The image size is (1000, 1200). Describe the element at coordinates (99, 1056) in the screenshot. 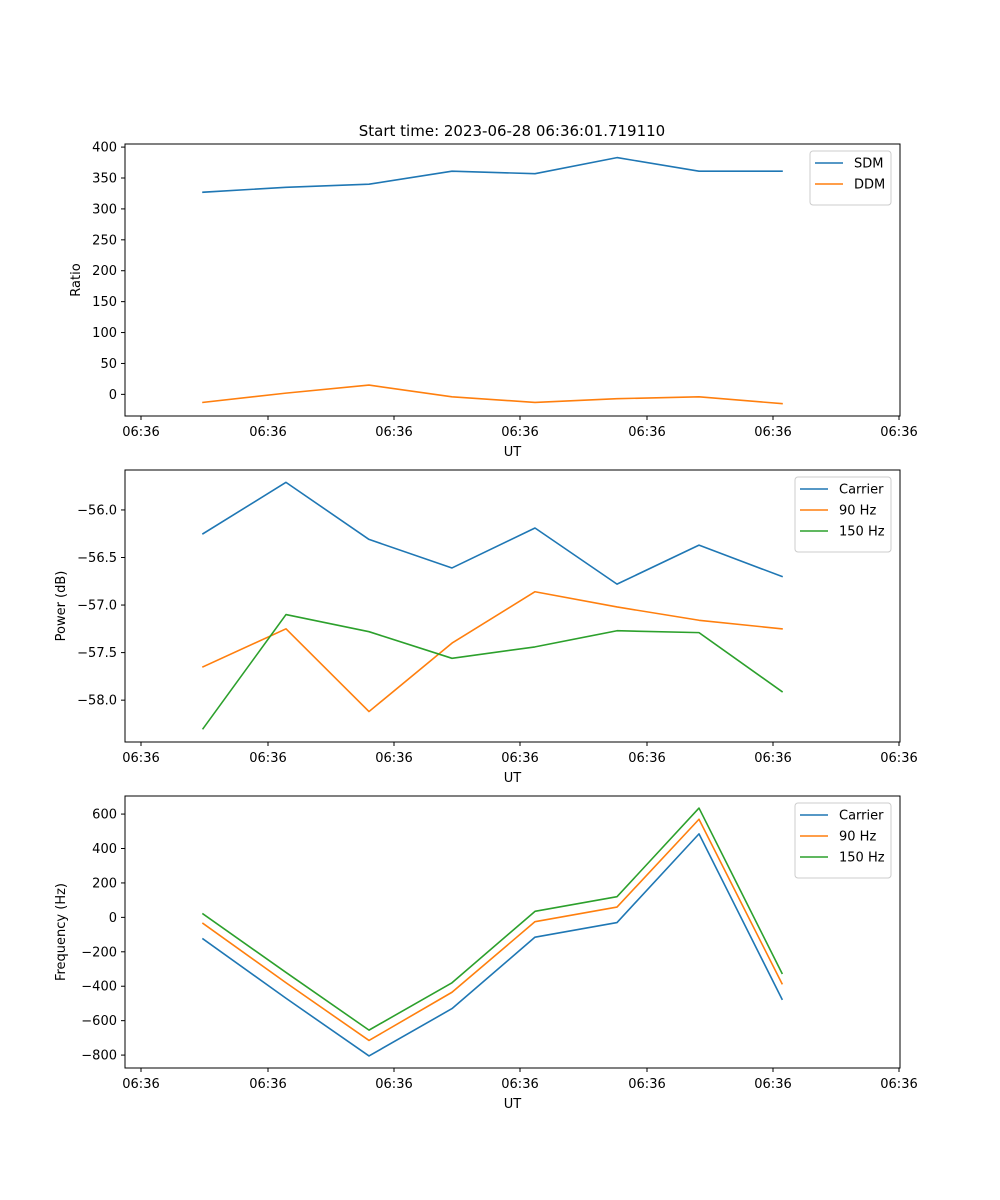

I see `y-tick-label: −800` at that location.